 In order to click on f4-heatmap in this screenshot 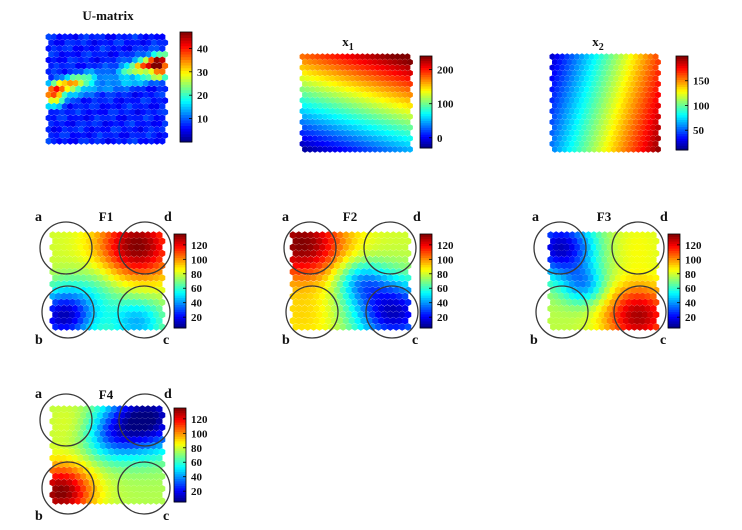, I will do `click(107, 455)`.